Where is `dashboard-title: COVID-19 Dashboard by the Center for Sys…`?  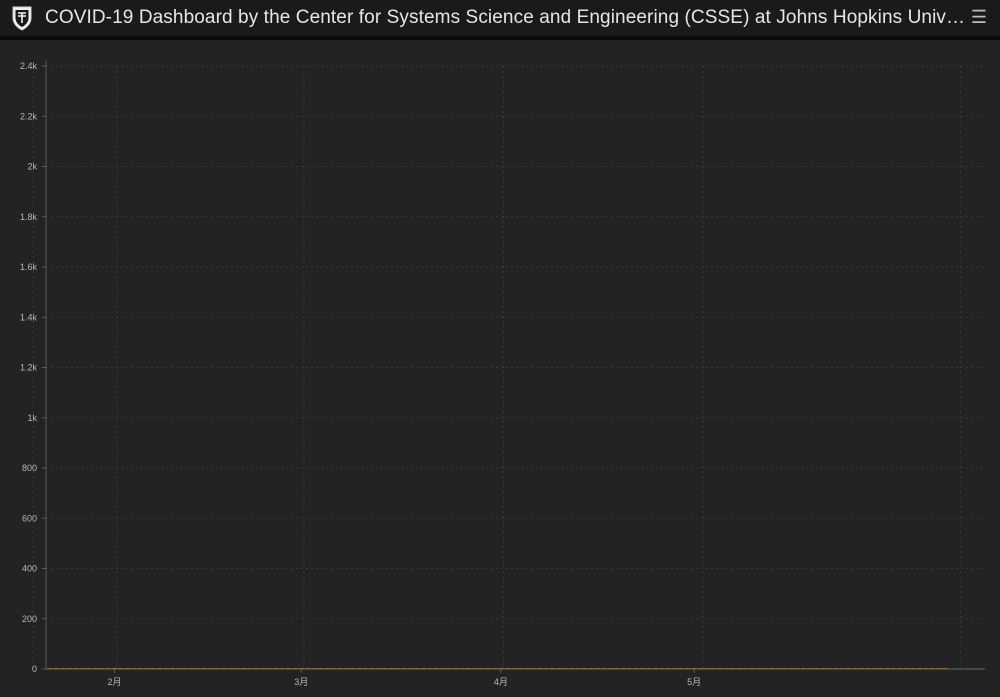 dashboard-title: COVID-19 Dashboard by the Center for Sys… is located at coordinates (505, 17).